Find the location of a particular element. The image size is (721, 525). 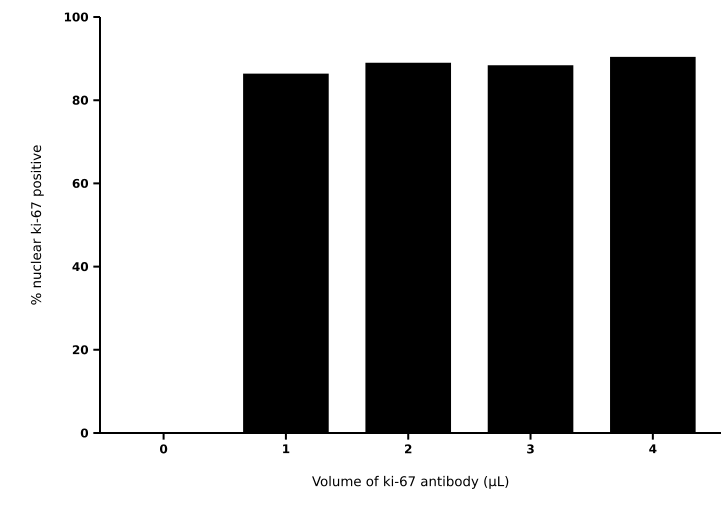

y-tick-label: 60 is located at coordinates (80, 183).